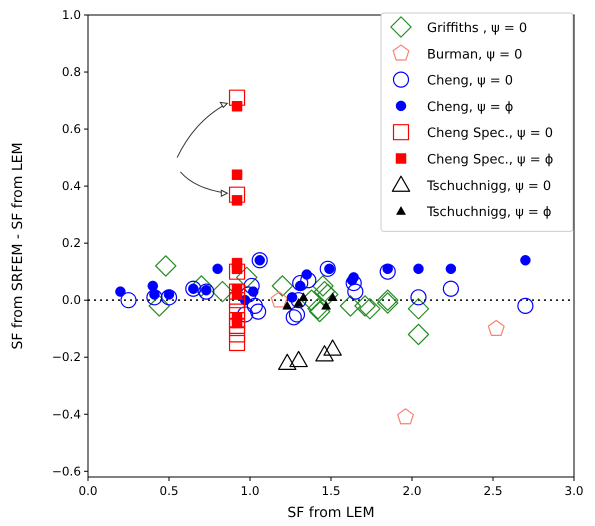 This screenshot has width=595, height=526. Describe the element at coordinates (490, 134) in the screenshot. I see `legend-label: Cheng Spec., ψ = 0` at that location.